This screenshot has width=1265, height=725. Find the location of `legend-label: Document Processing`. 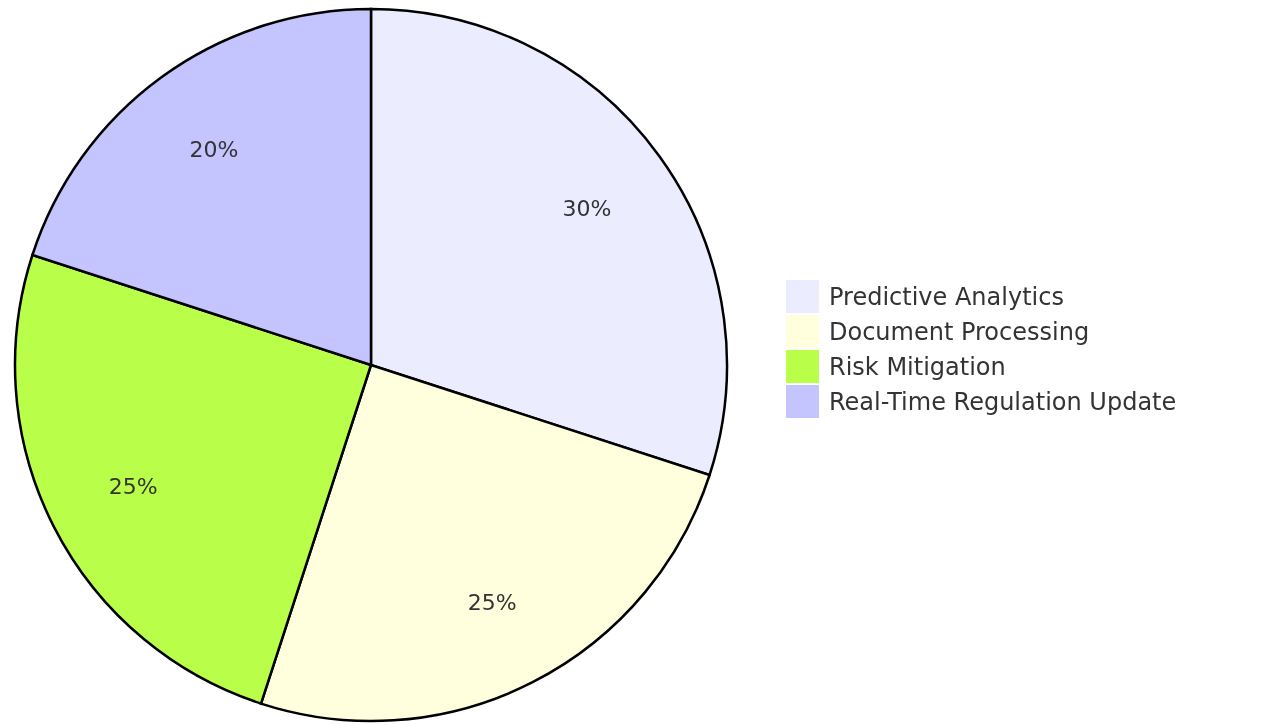

legend-label: Document Processing is located at coordinates (959, 332).